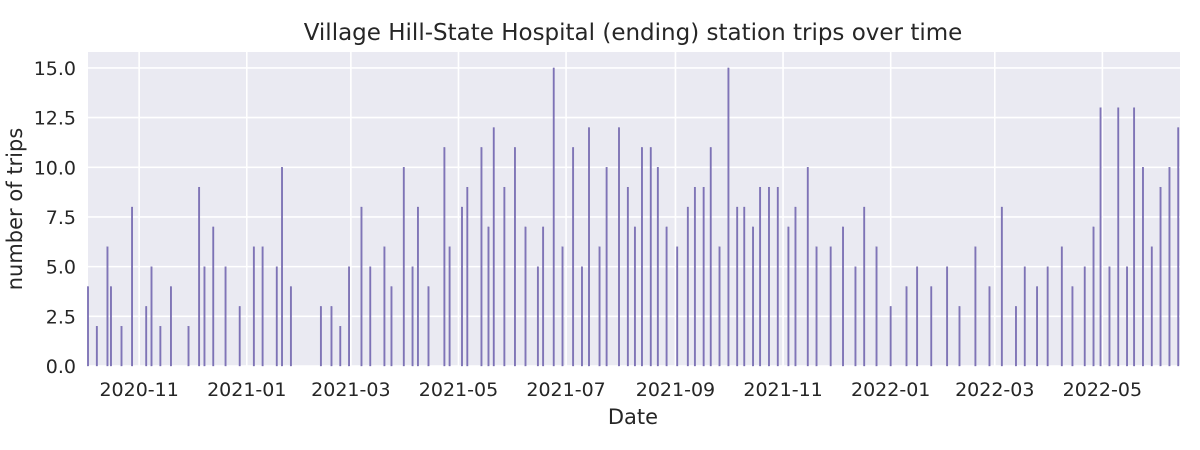 This screenshot has height=450, width=1200. Describe the element at coordinates (15, 209) in the screenshot. I see `y-axis-label: number of trips` at that location.